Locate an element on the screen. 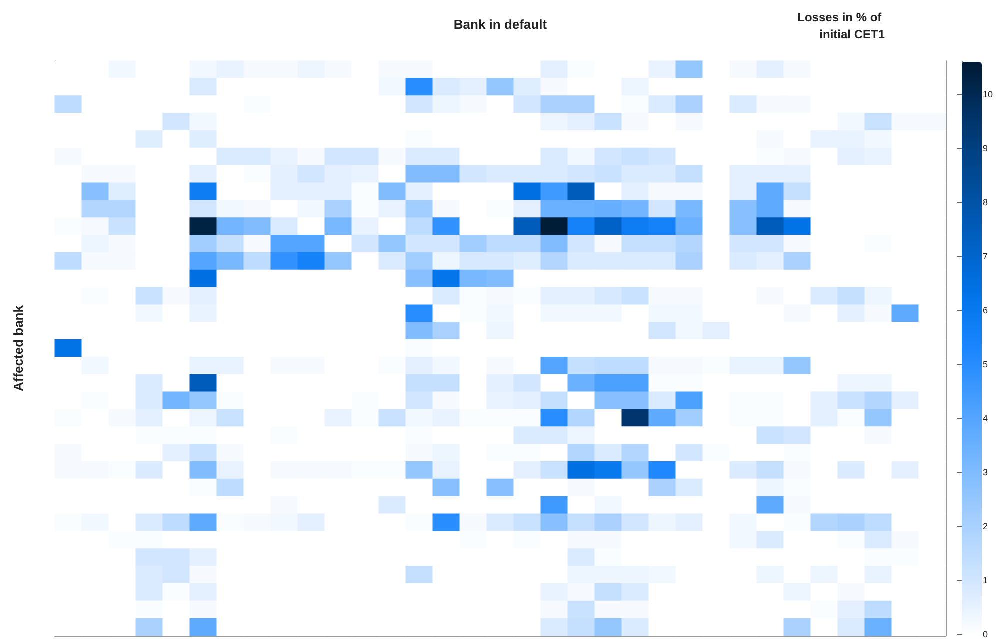 This screenshot has height=639, width=996. color-bar-label: 1 is located at coordinates (985, 580).